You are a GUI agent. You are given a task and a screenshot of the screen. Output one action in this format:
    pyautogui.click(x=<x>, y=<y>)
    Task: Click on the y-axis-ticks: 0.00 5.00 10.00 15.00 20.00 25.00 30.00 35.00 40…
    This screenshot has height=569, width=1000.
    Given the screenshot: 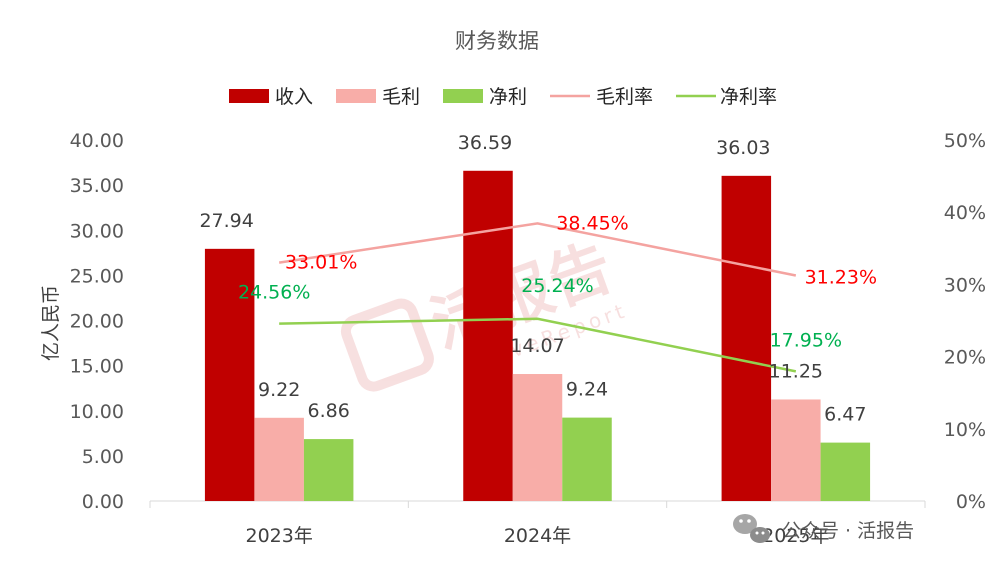 What is the action you would take?
    pyautogui.click(x=97, y=321)
    